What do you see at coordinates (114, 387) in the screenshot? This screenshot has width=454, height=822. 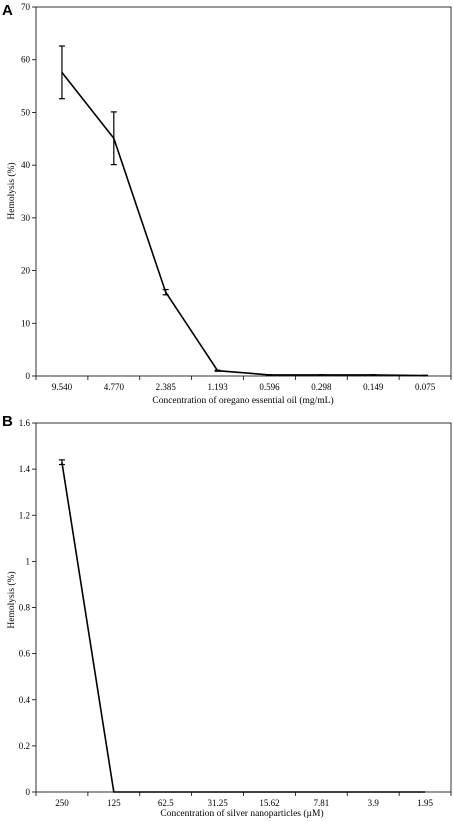 I see `panel-a-x-tick-label: 4.770` at bounding box center [114, 387].